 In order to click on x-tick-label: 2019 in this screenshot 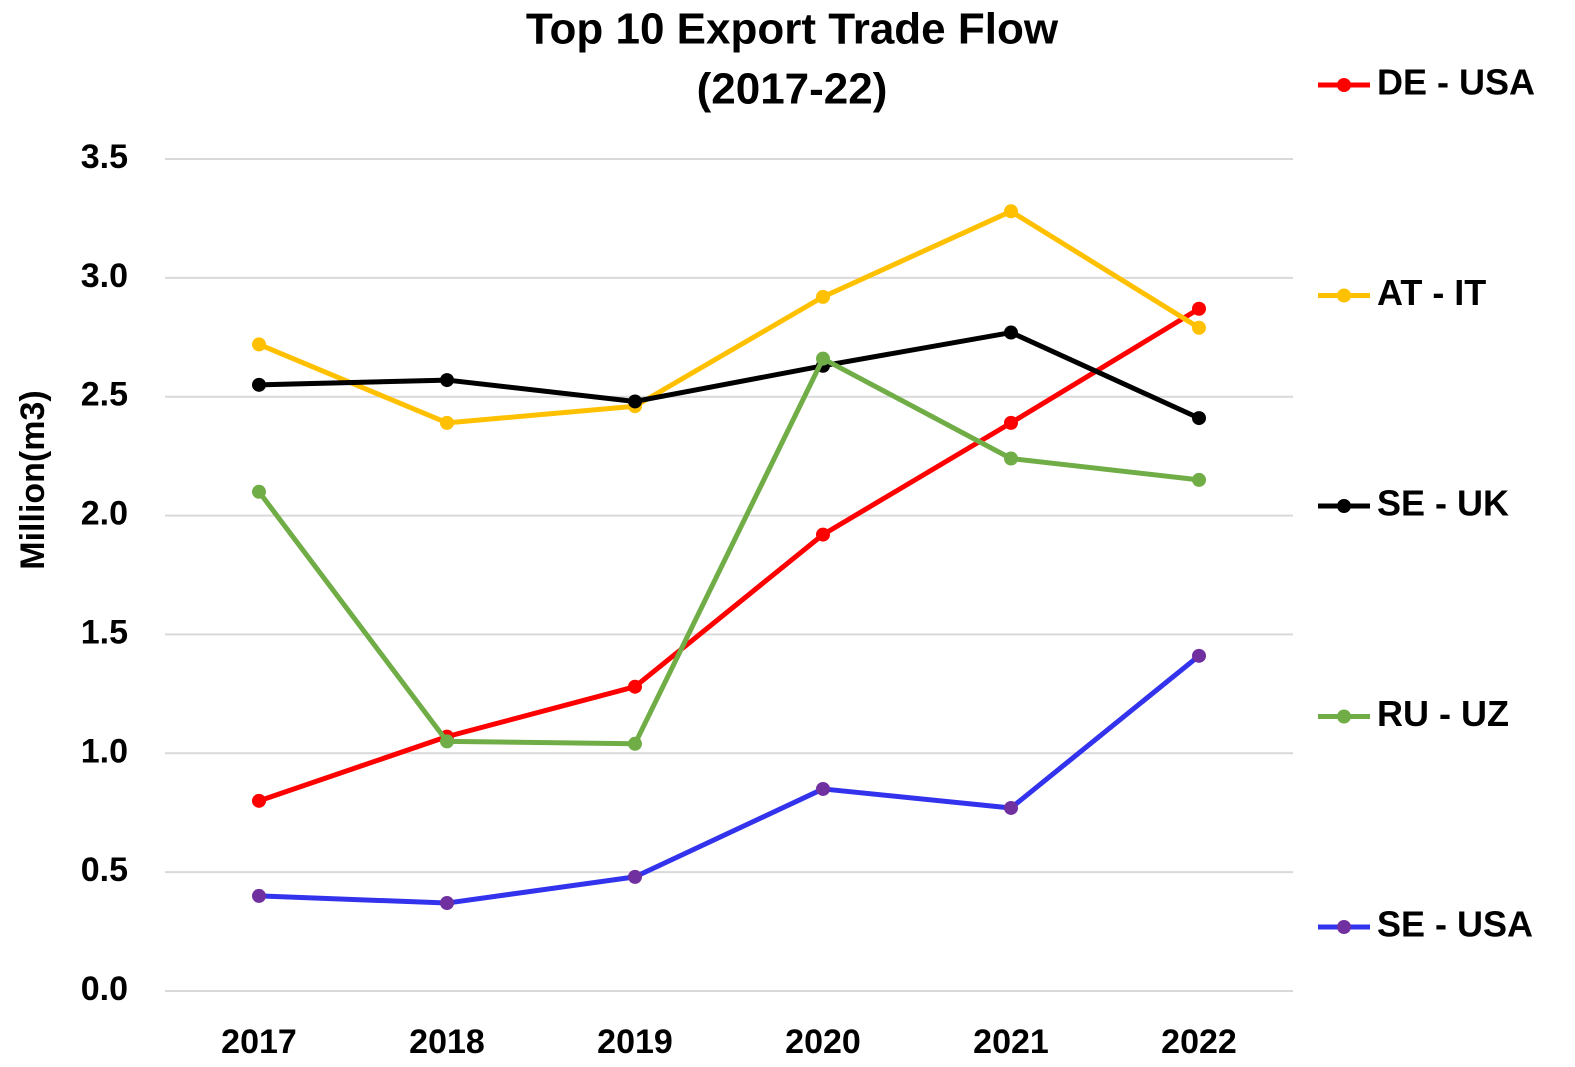, I will do `click(635, 1042)`.